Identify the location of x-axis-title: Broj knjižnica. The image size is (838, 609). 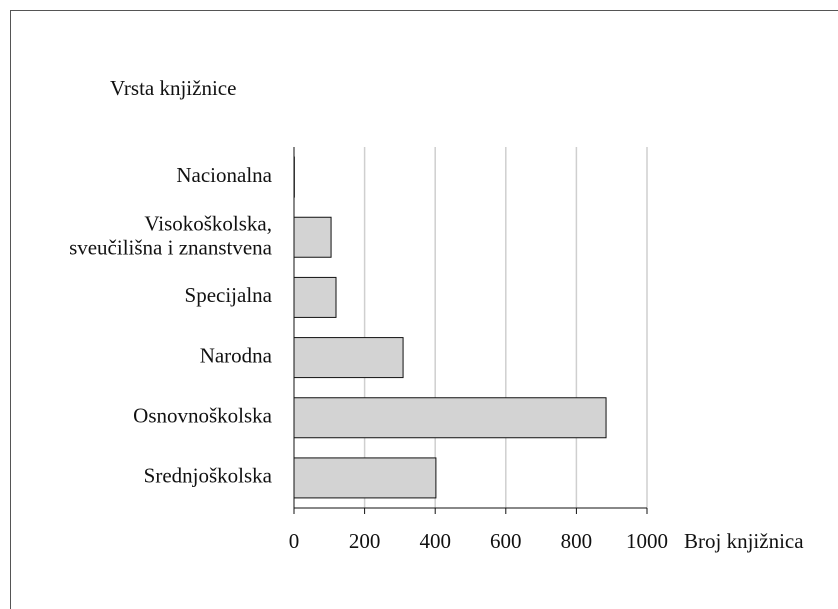
(744, 541).